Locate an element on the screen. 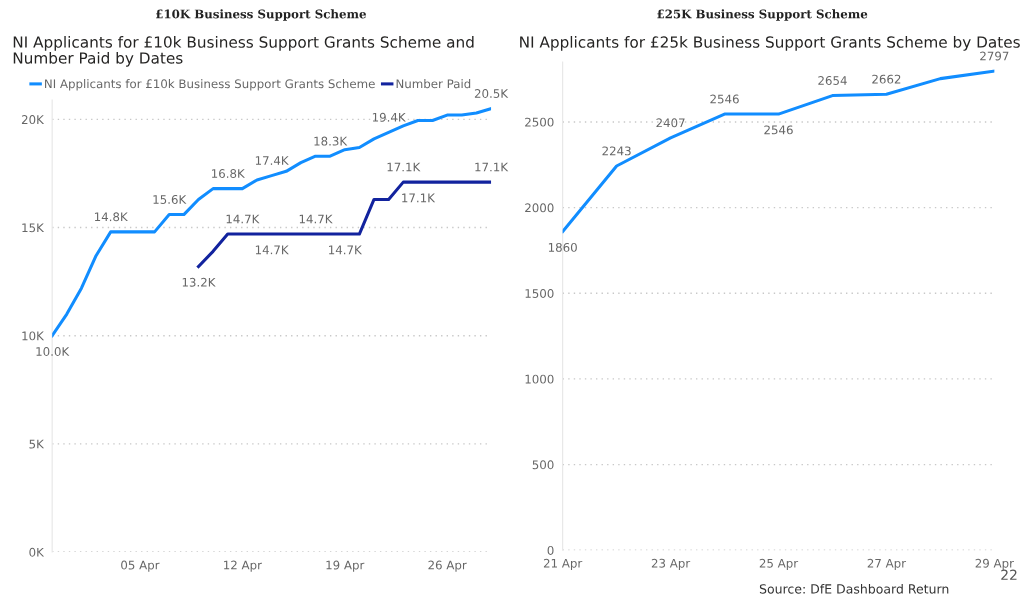 This screenshot has width=1023, height=602. x-tick-label: 26 Apr is located at coordinates (447, 566).